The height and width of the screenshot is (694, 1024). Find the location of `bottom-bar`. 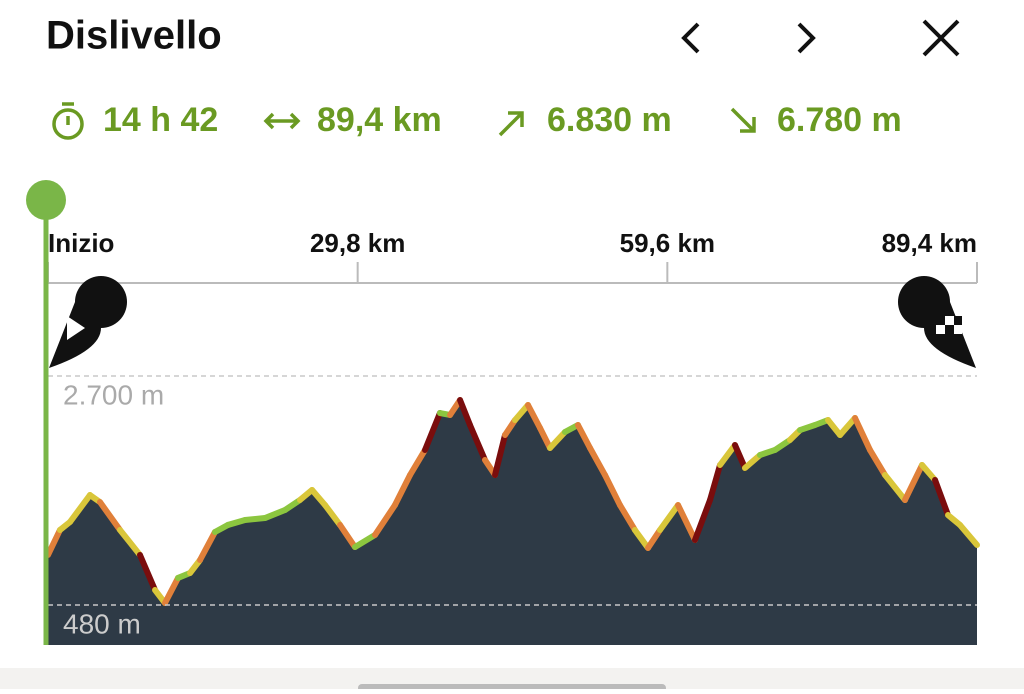

bottom-bar is located at coordinates (512, 678).